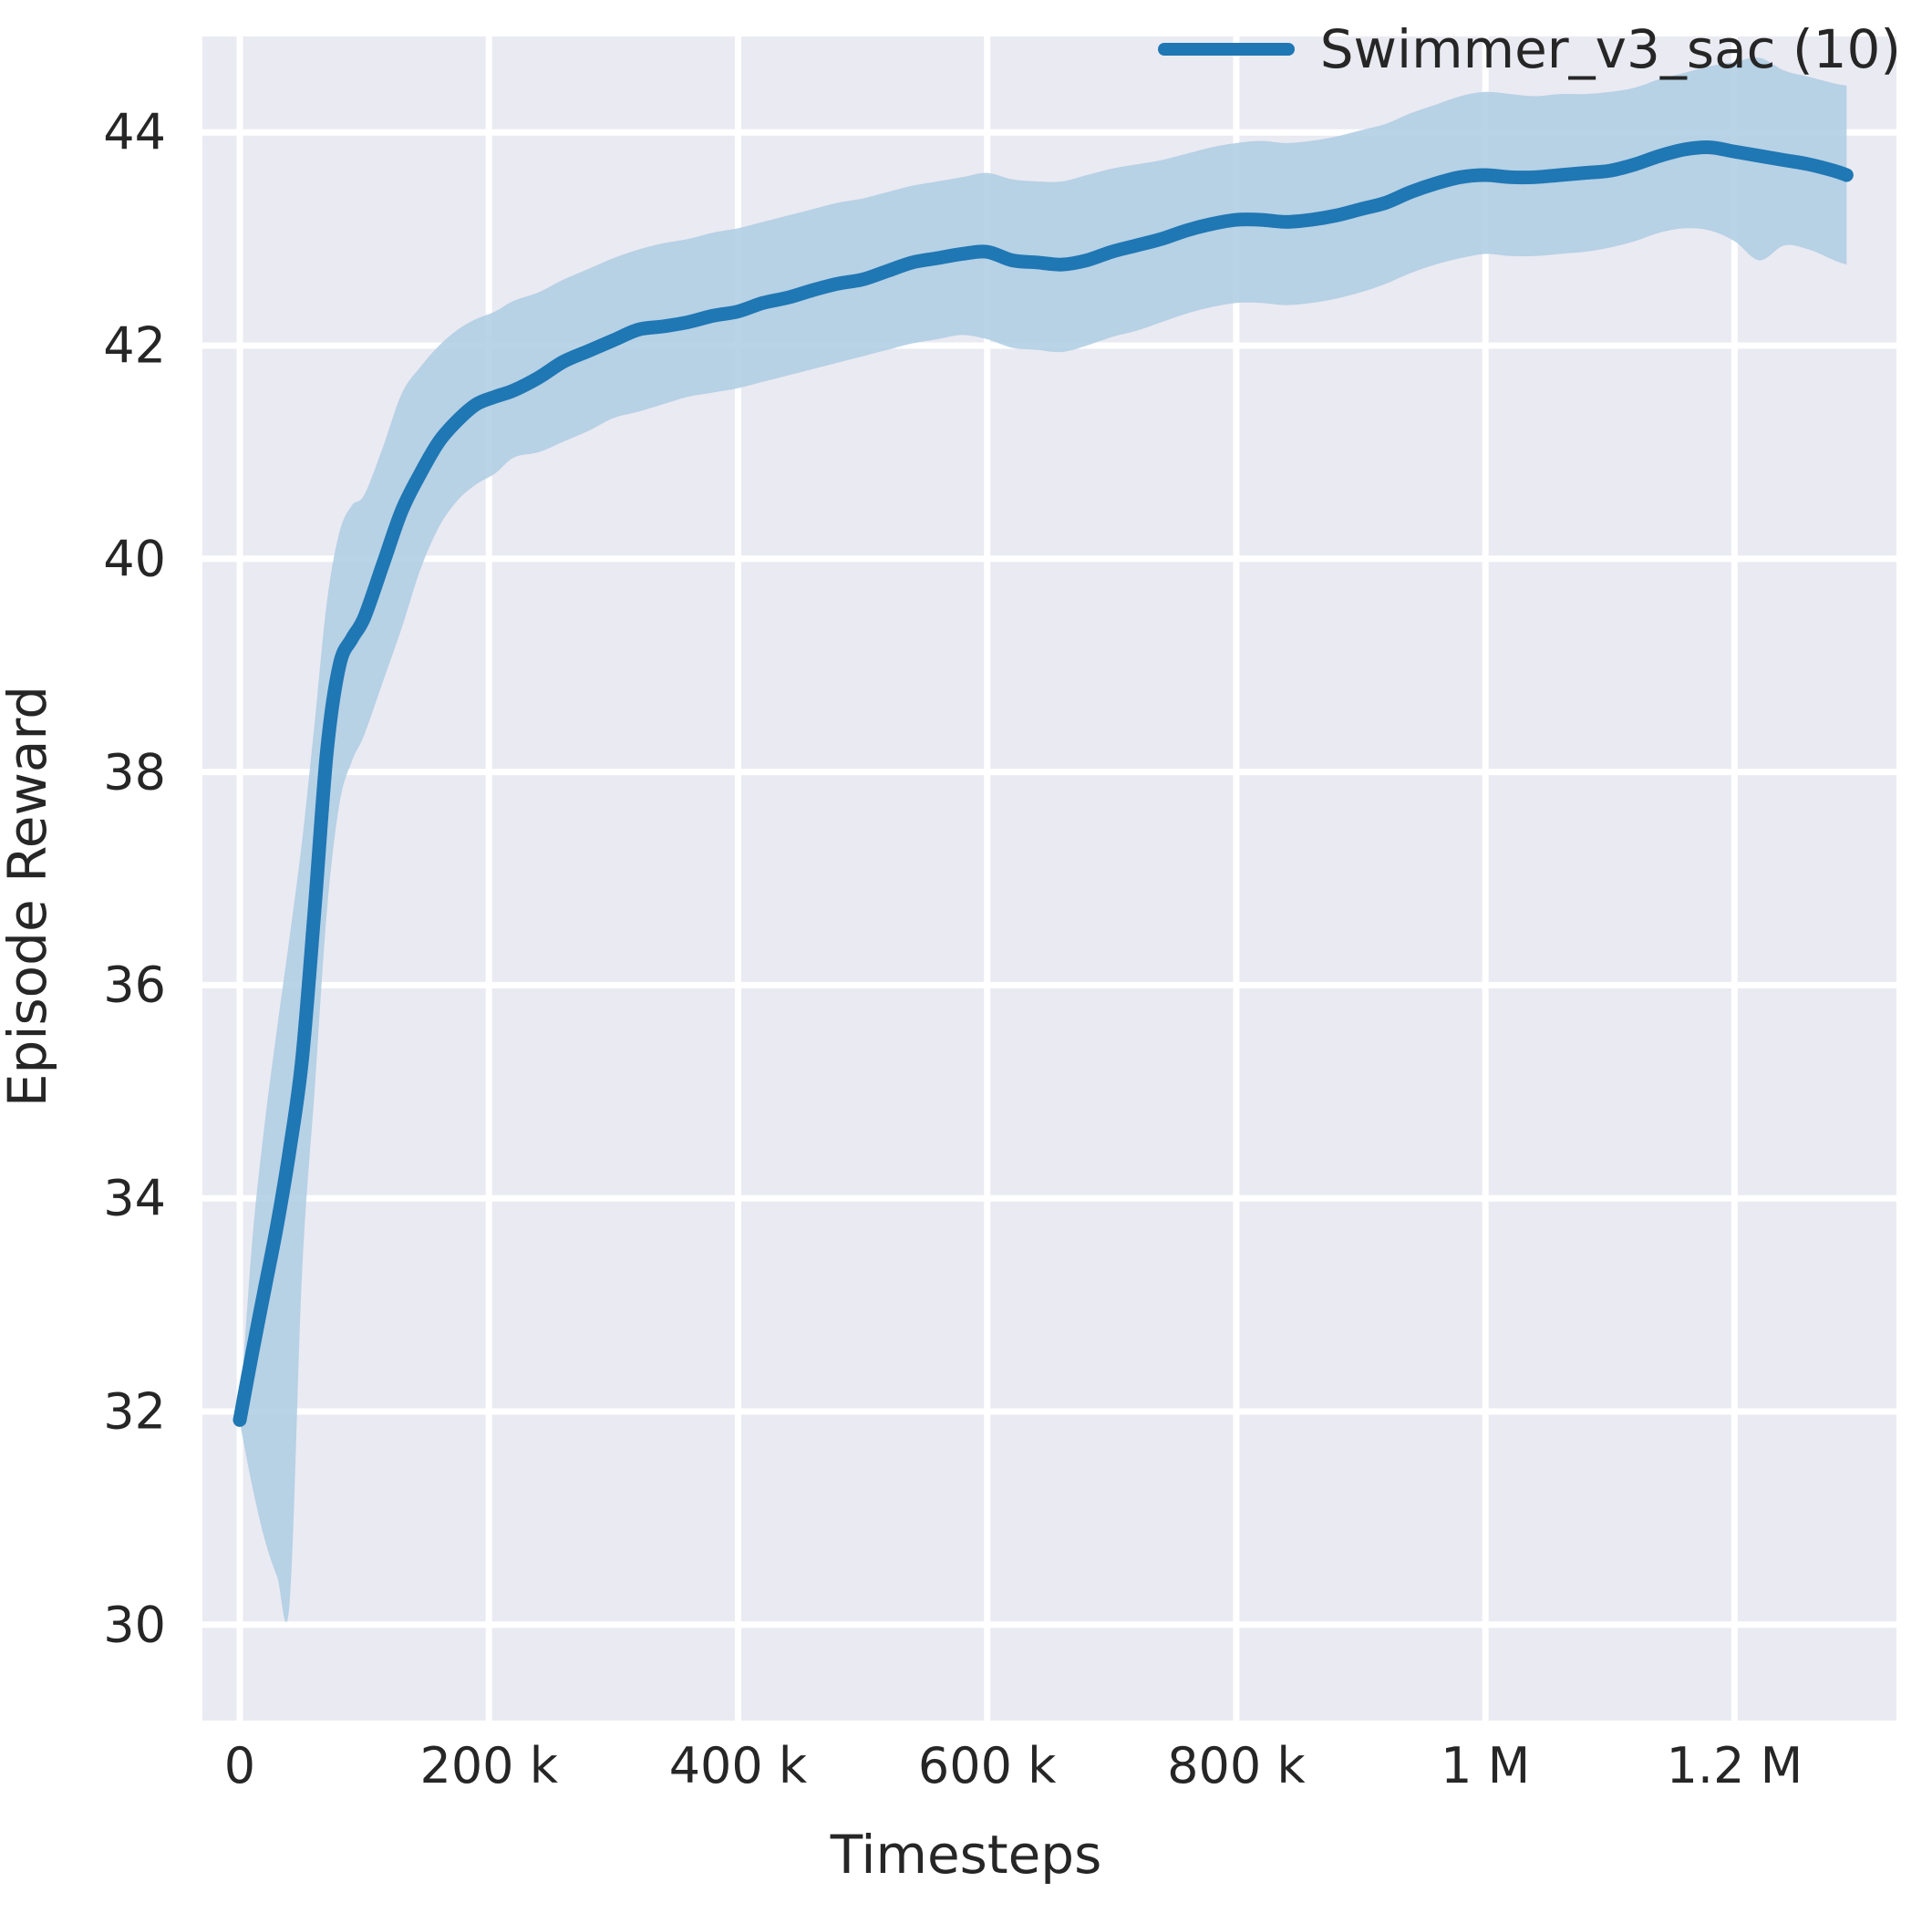 This screenshot has width=1932, height=1913. I want to click on y-tick-label: 38, so click(134, 772).